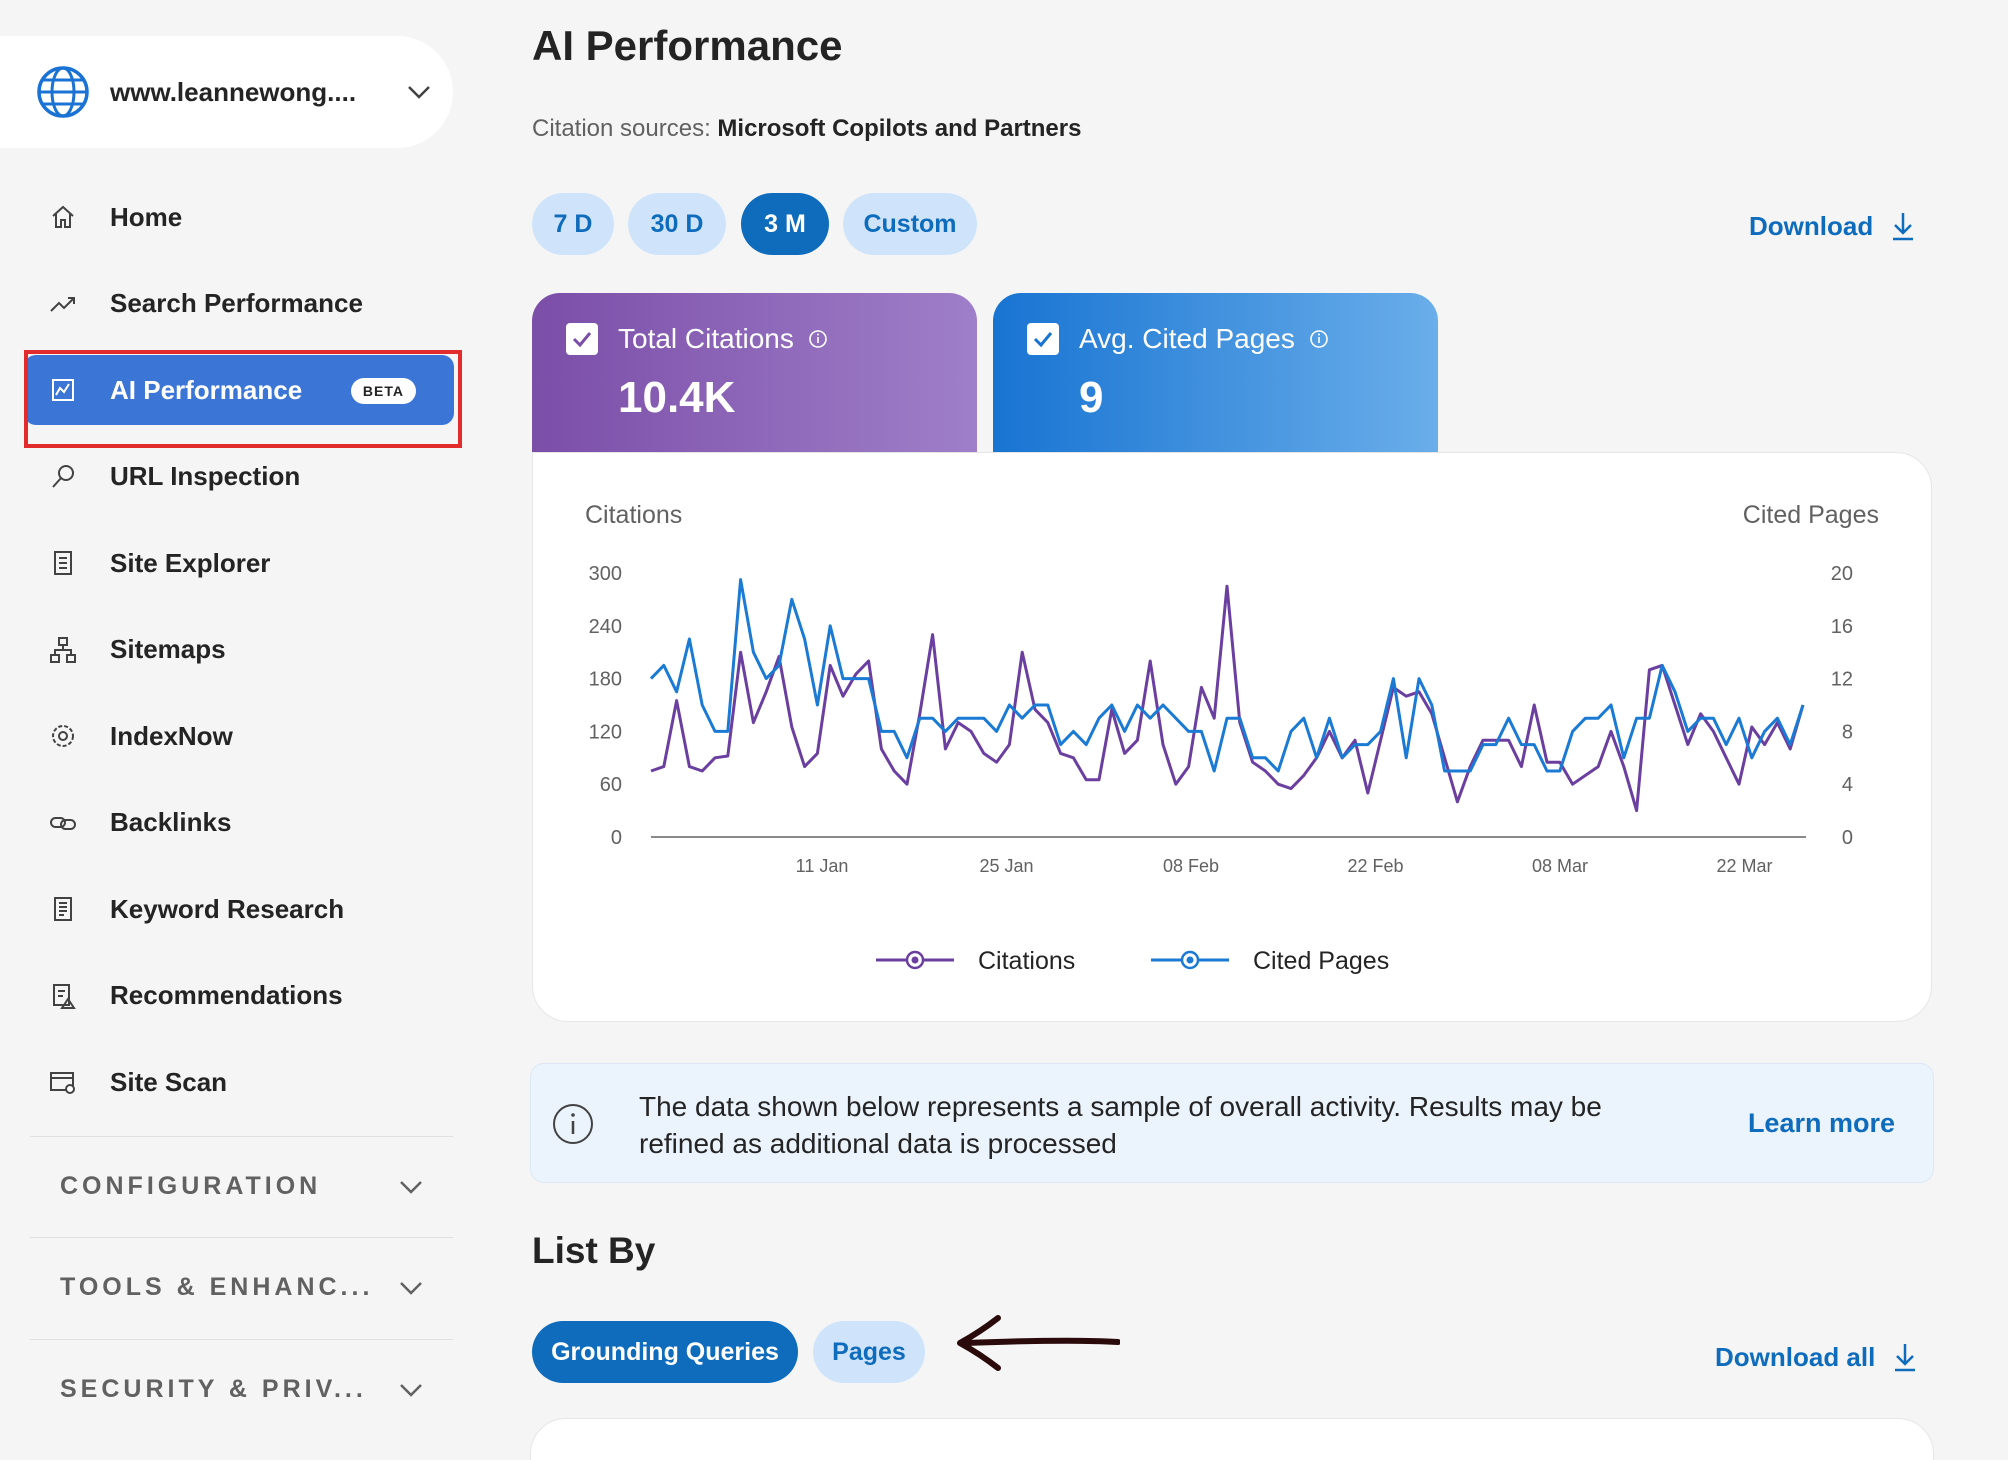 The height and width of the screenshot is (1460, 2008). What do you see at coordinates (239, 563) in the screenshot?
I see `sidebar-item-site-explorer: Site Explorer` at bounding box center [239, 563].